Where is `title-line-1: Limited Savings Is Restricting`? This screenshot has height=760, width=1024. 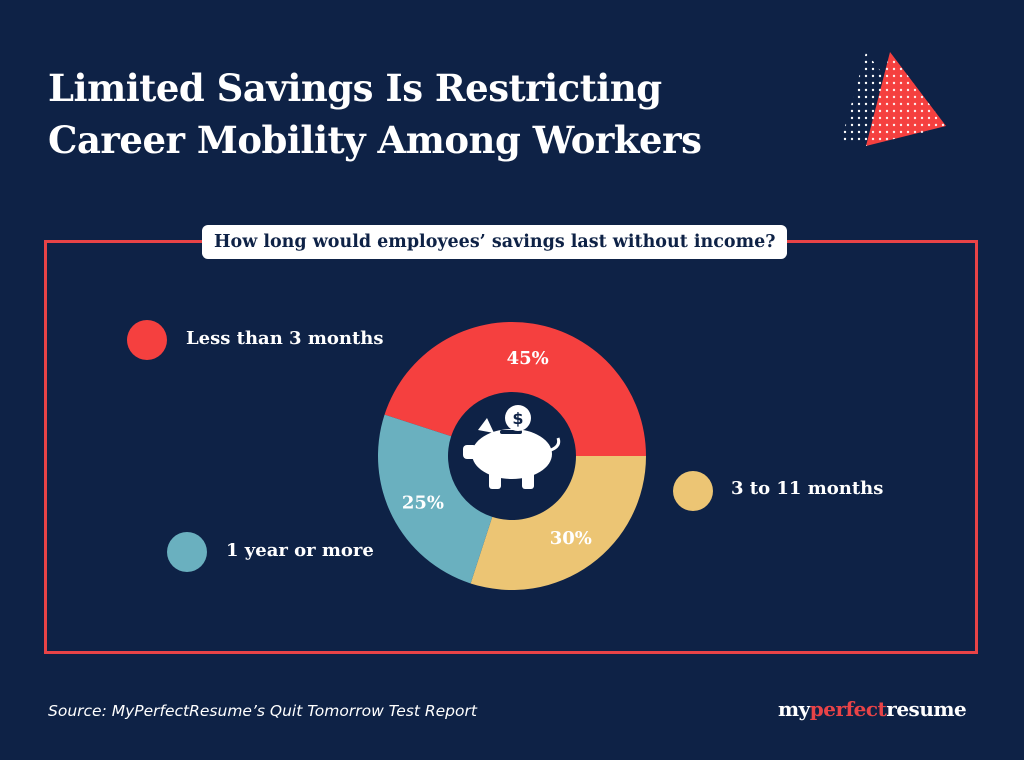
title-line-1: Limited Savings Is Restricting is located at coordinates (355, 88).